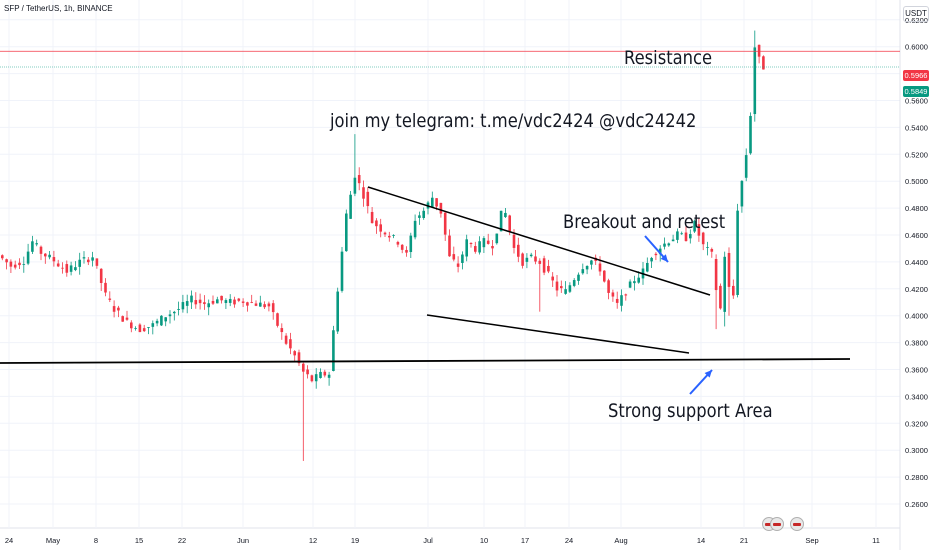 This screenshot has height=550, width=932. What do you see at coordinates (916, 14) in the screenshot?
I see `currency-button: USDT` at bounding box center [916, 14].